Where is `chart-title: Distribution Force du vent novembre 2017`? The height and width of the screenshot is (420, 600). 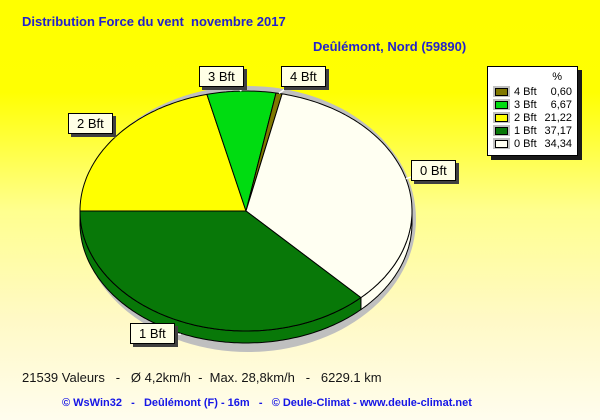
chart-title: Distribution Force du vent novembre 2017 is located at coordinates (154, 21).